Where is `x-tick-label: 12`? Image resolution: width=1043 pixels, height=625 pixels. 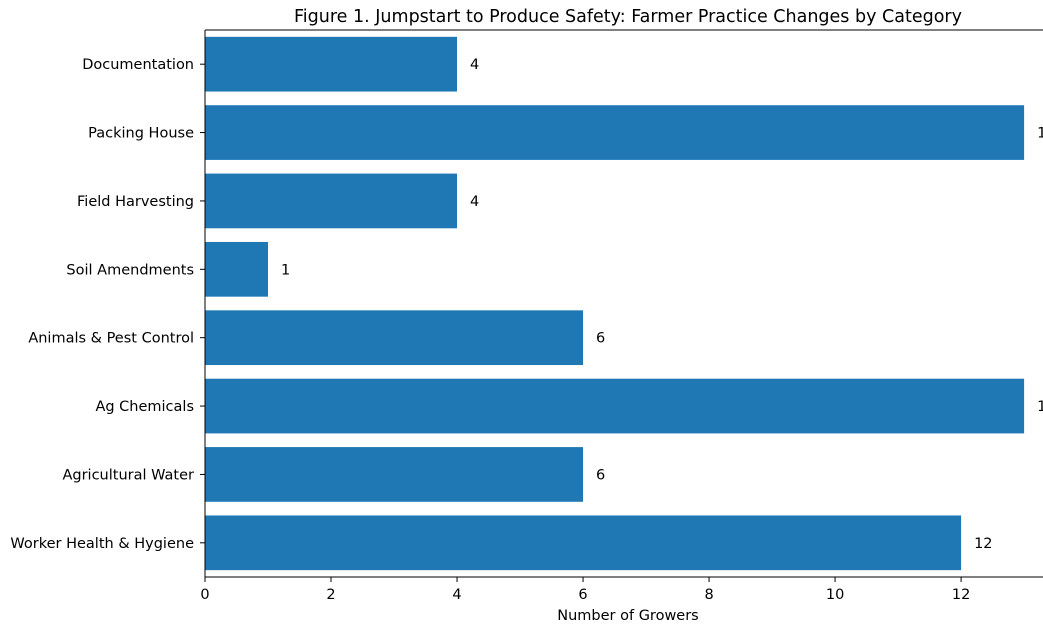 x-tick-label: 12 is located at coordinates (961, 595).